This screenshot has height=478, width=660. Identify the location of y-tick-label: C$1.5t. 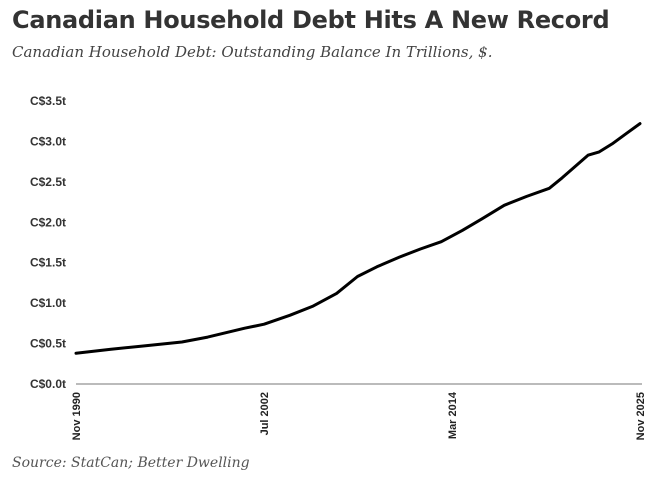
(48, 263).